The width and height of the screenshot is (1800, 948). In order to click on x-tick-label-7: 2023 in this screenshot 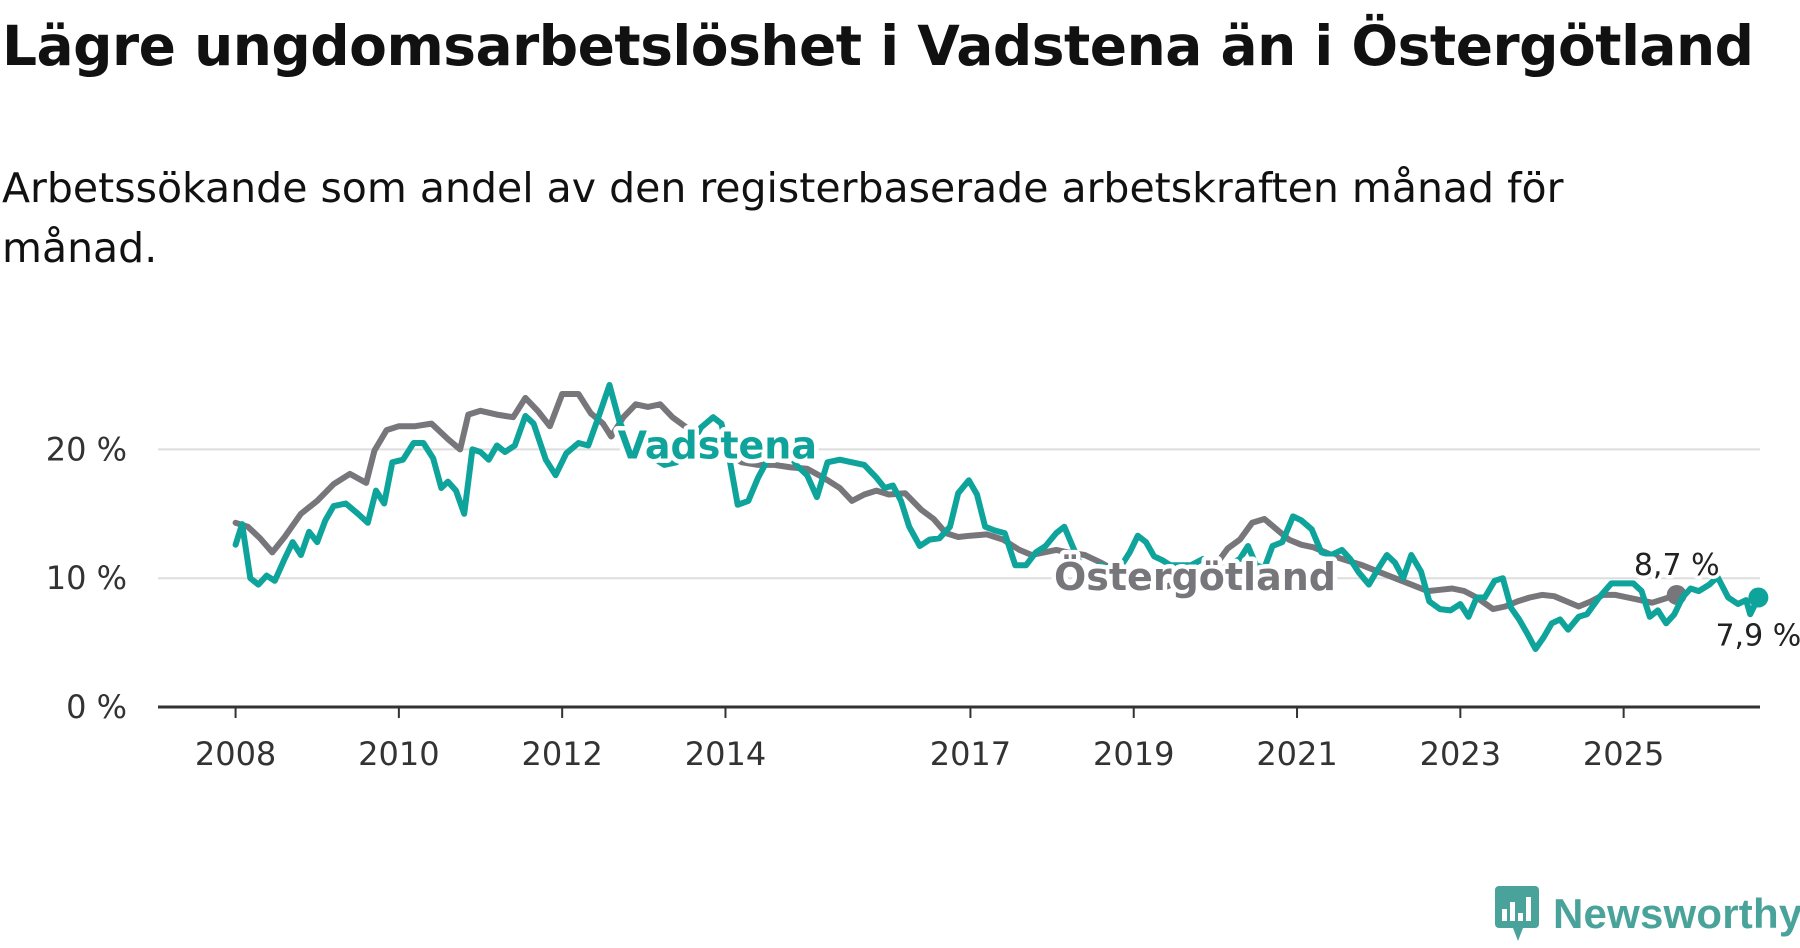, I will do `click(1460, 754)`.